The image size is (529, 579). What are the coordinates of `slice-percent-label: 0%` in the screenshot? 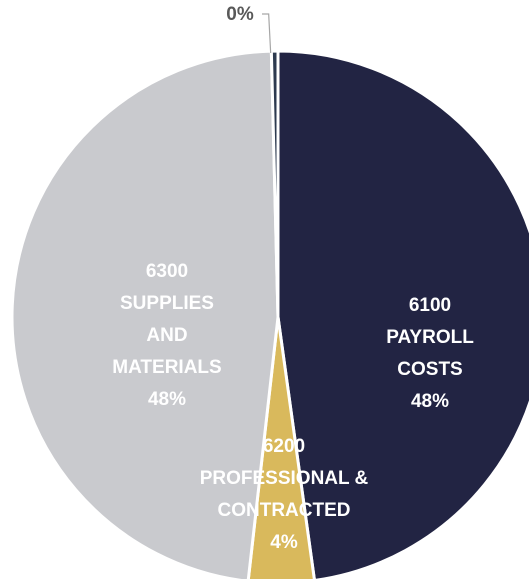 It's located at (240, 14).